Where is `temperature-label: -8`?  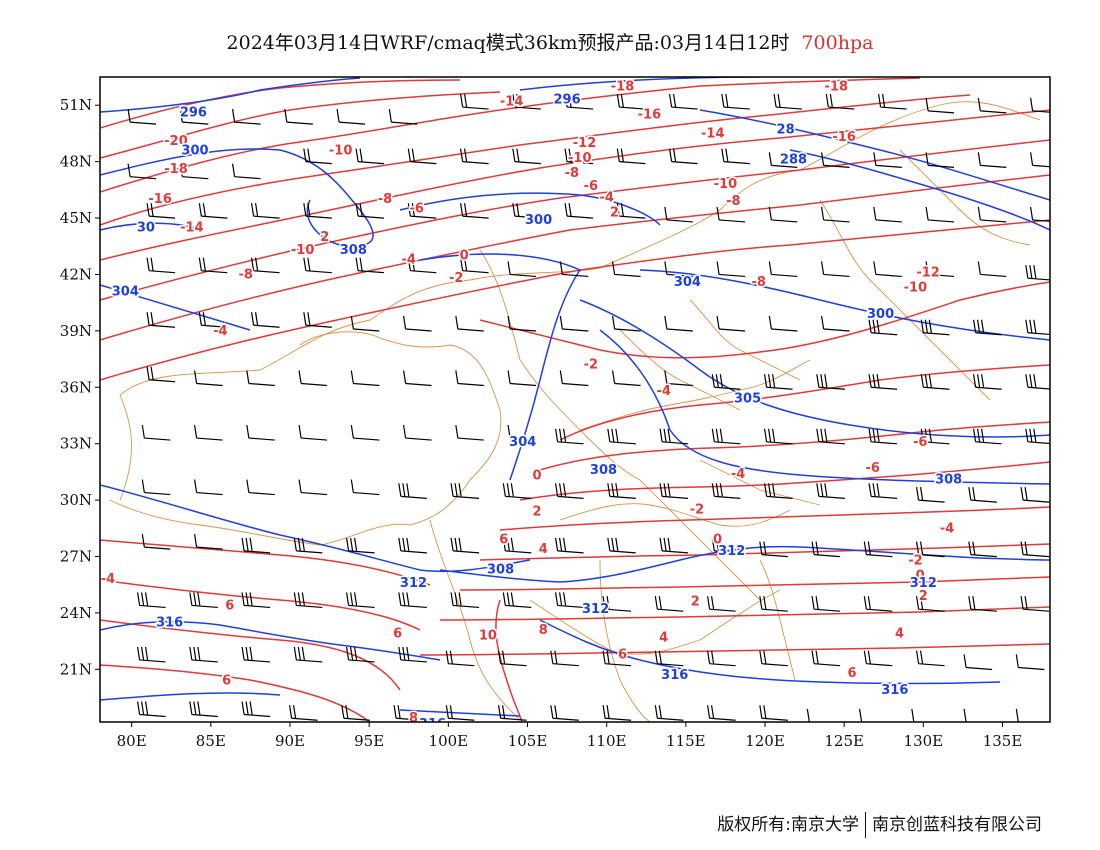 temperature-label: -8 is located at coordinates (572, 173).